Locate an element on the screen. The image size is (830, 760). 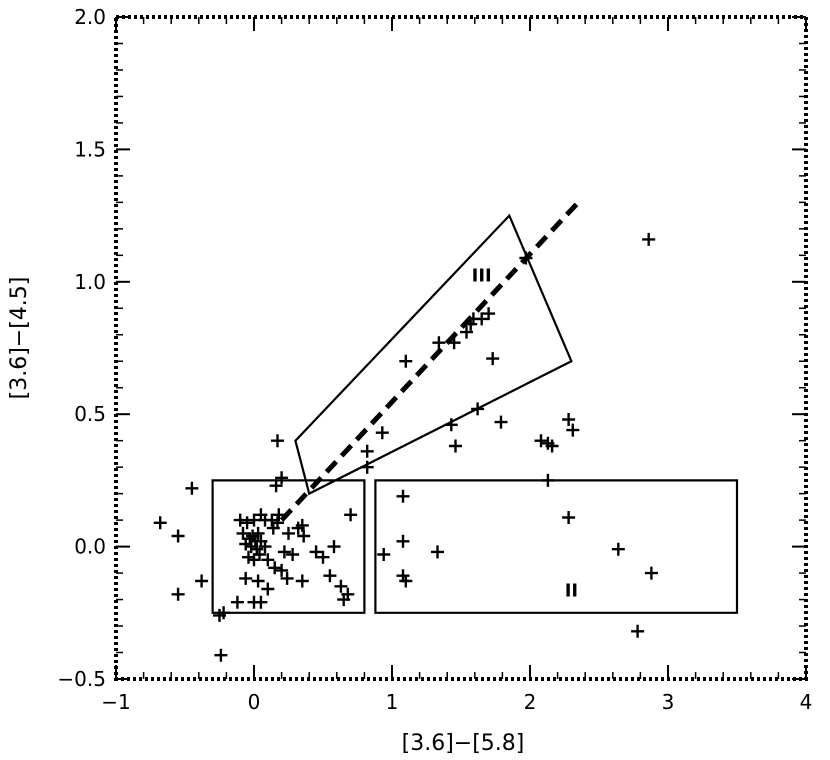
y-axis-label: [3.6]−[4.5] is located at coordinates (19, 338).